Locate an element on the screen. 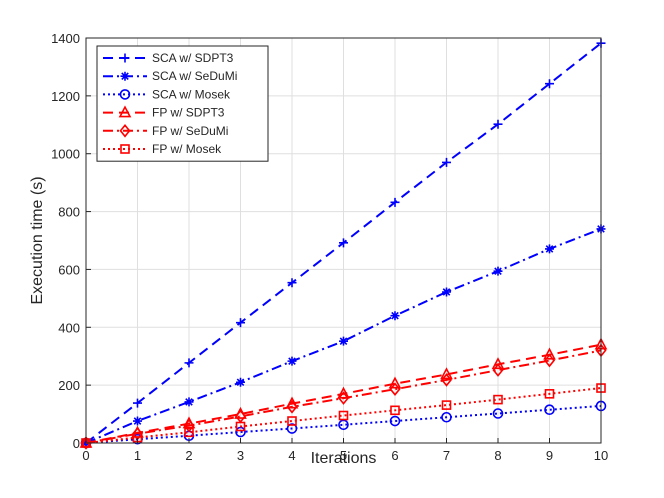  x-tick-label: 1 is located at coordinates (137, 455).